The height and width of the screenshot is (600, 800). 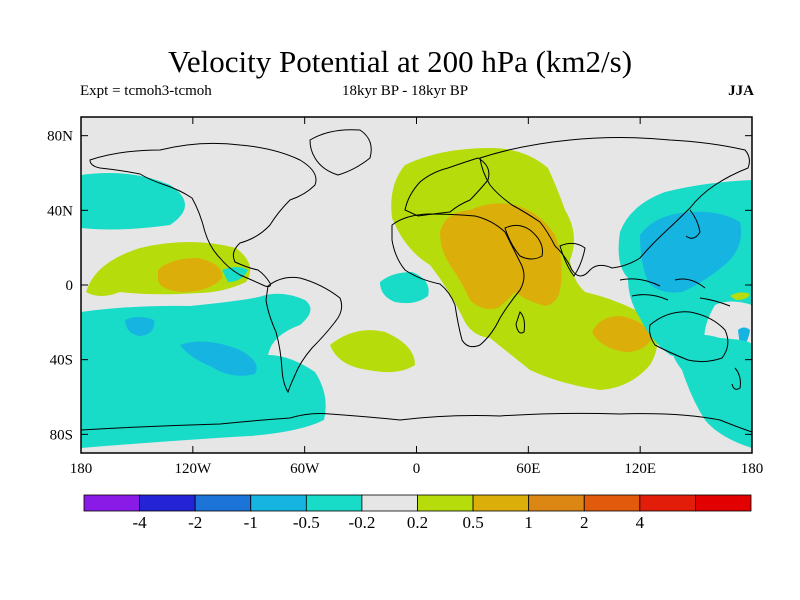 I want to click on contour-eq-atlantic-neg, so click(x=404, y=288).